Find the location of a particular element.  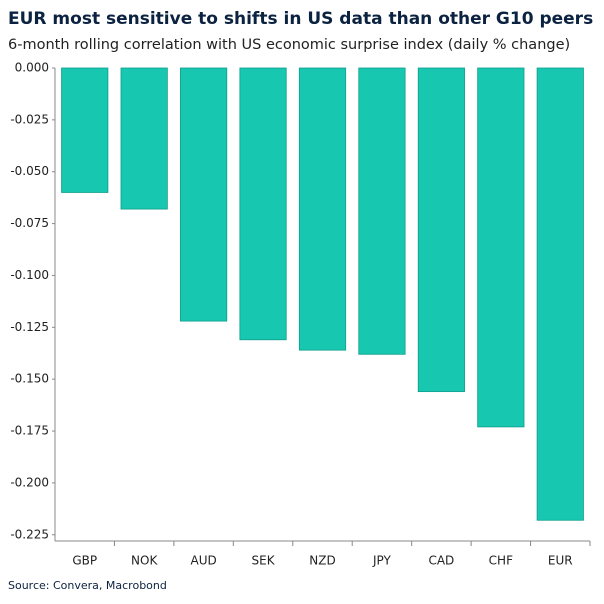

y-tick-label: -0.075 is located at coordinates (29, 223).